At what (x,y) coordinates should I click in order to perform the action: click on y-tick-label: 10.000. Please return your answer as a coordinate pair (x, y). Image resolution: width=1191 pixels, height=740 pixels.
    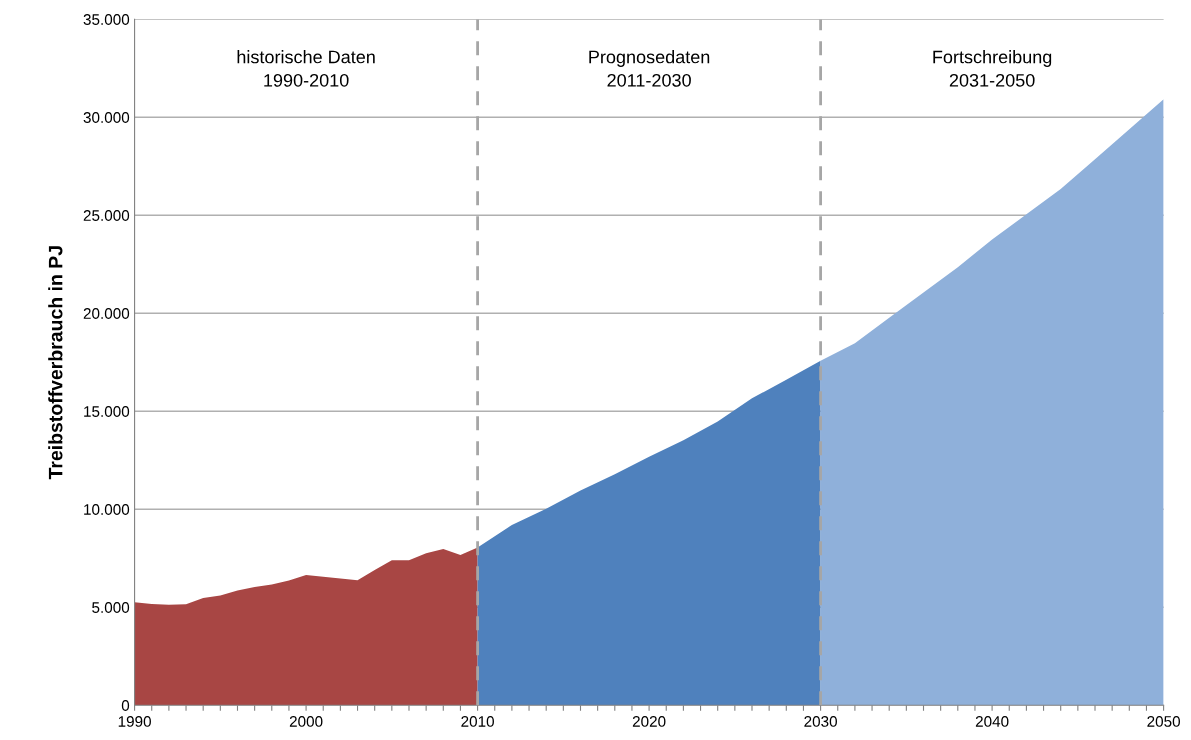
    Looking at the image, I should click on (107, 509).